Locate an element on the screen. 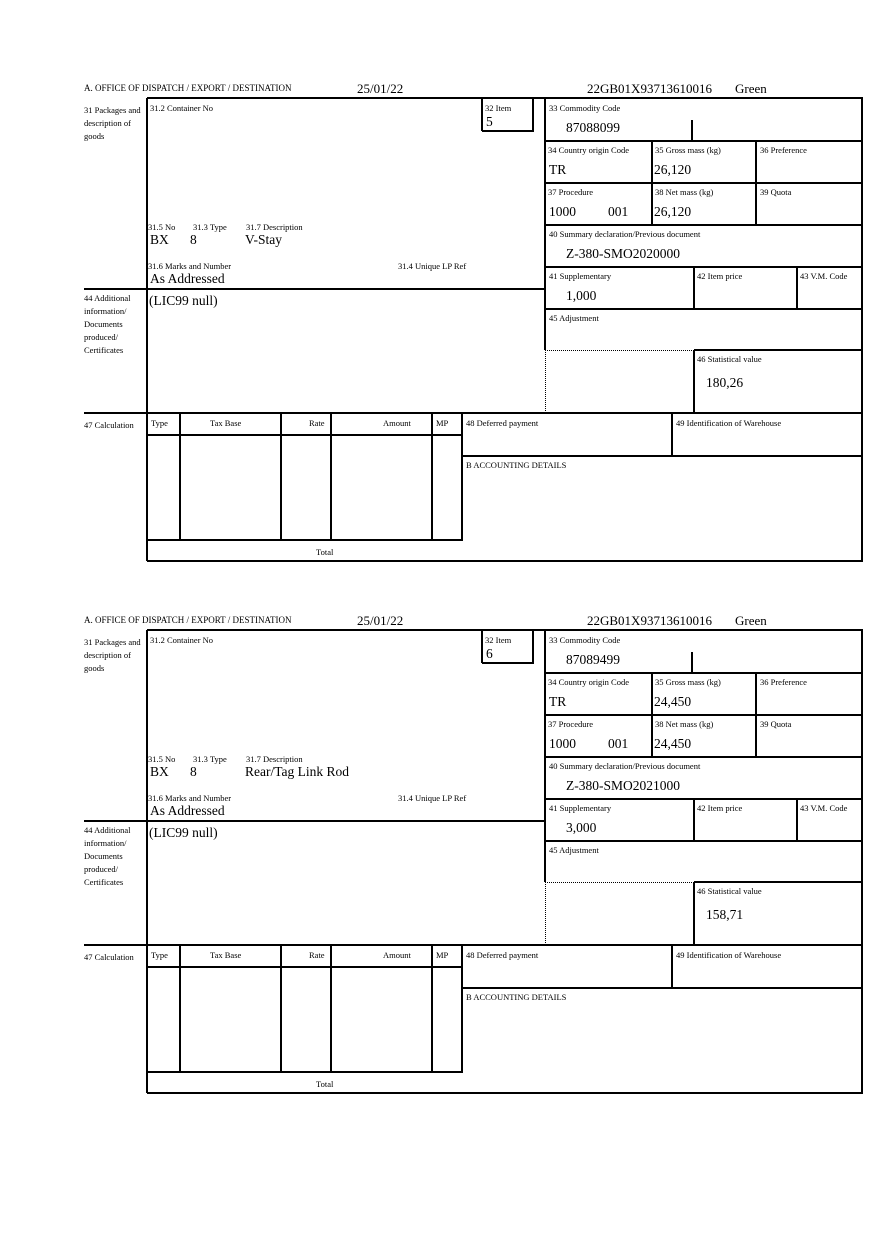  statistical-value: 180,26 is located at coordinates (725, 382).